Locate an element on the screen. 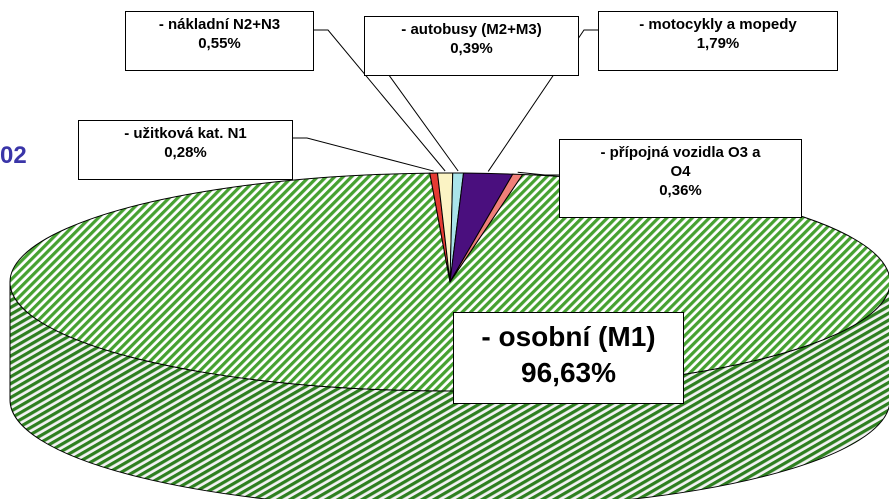  data-label-name: - přípojná vozidla O3 a is located at coordinates (680, 152).